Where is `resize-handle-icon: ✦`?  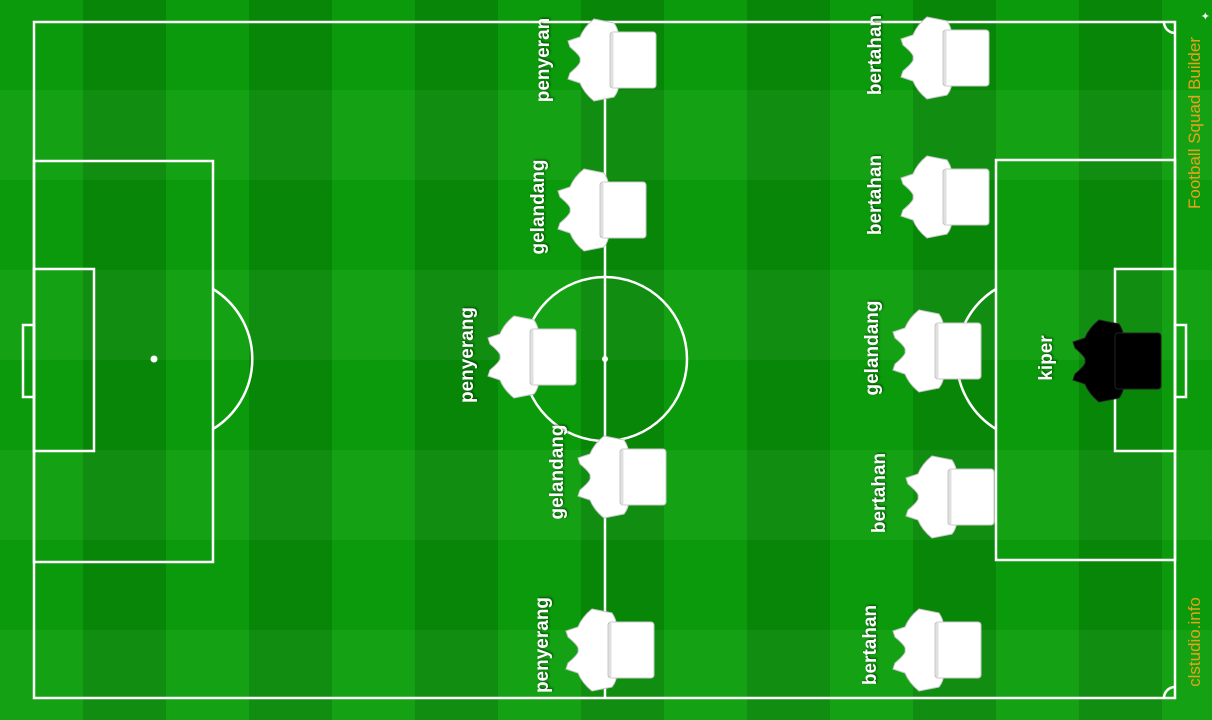 resize-handle-icon: ✦ is located at coordinates (1205, 17).